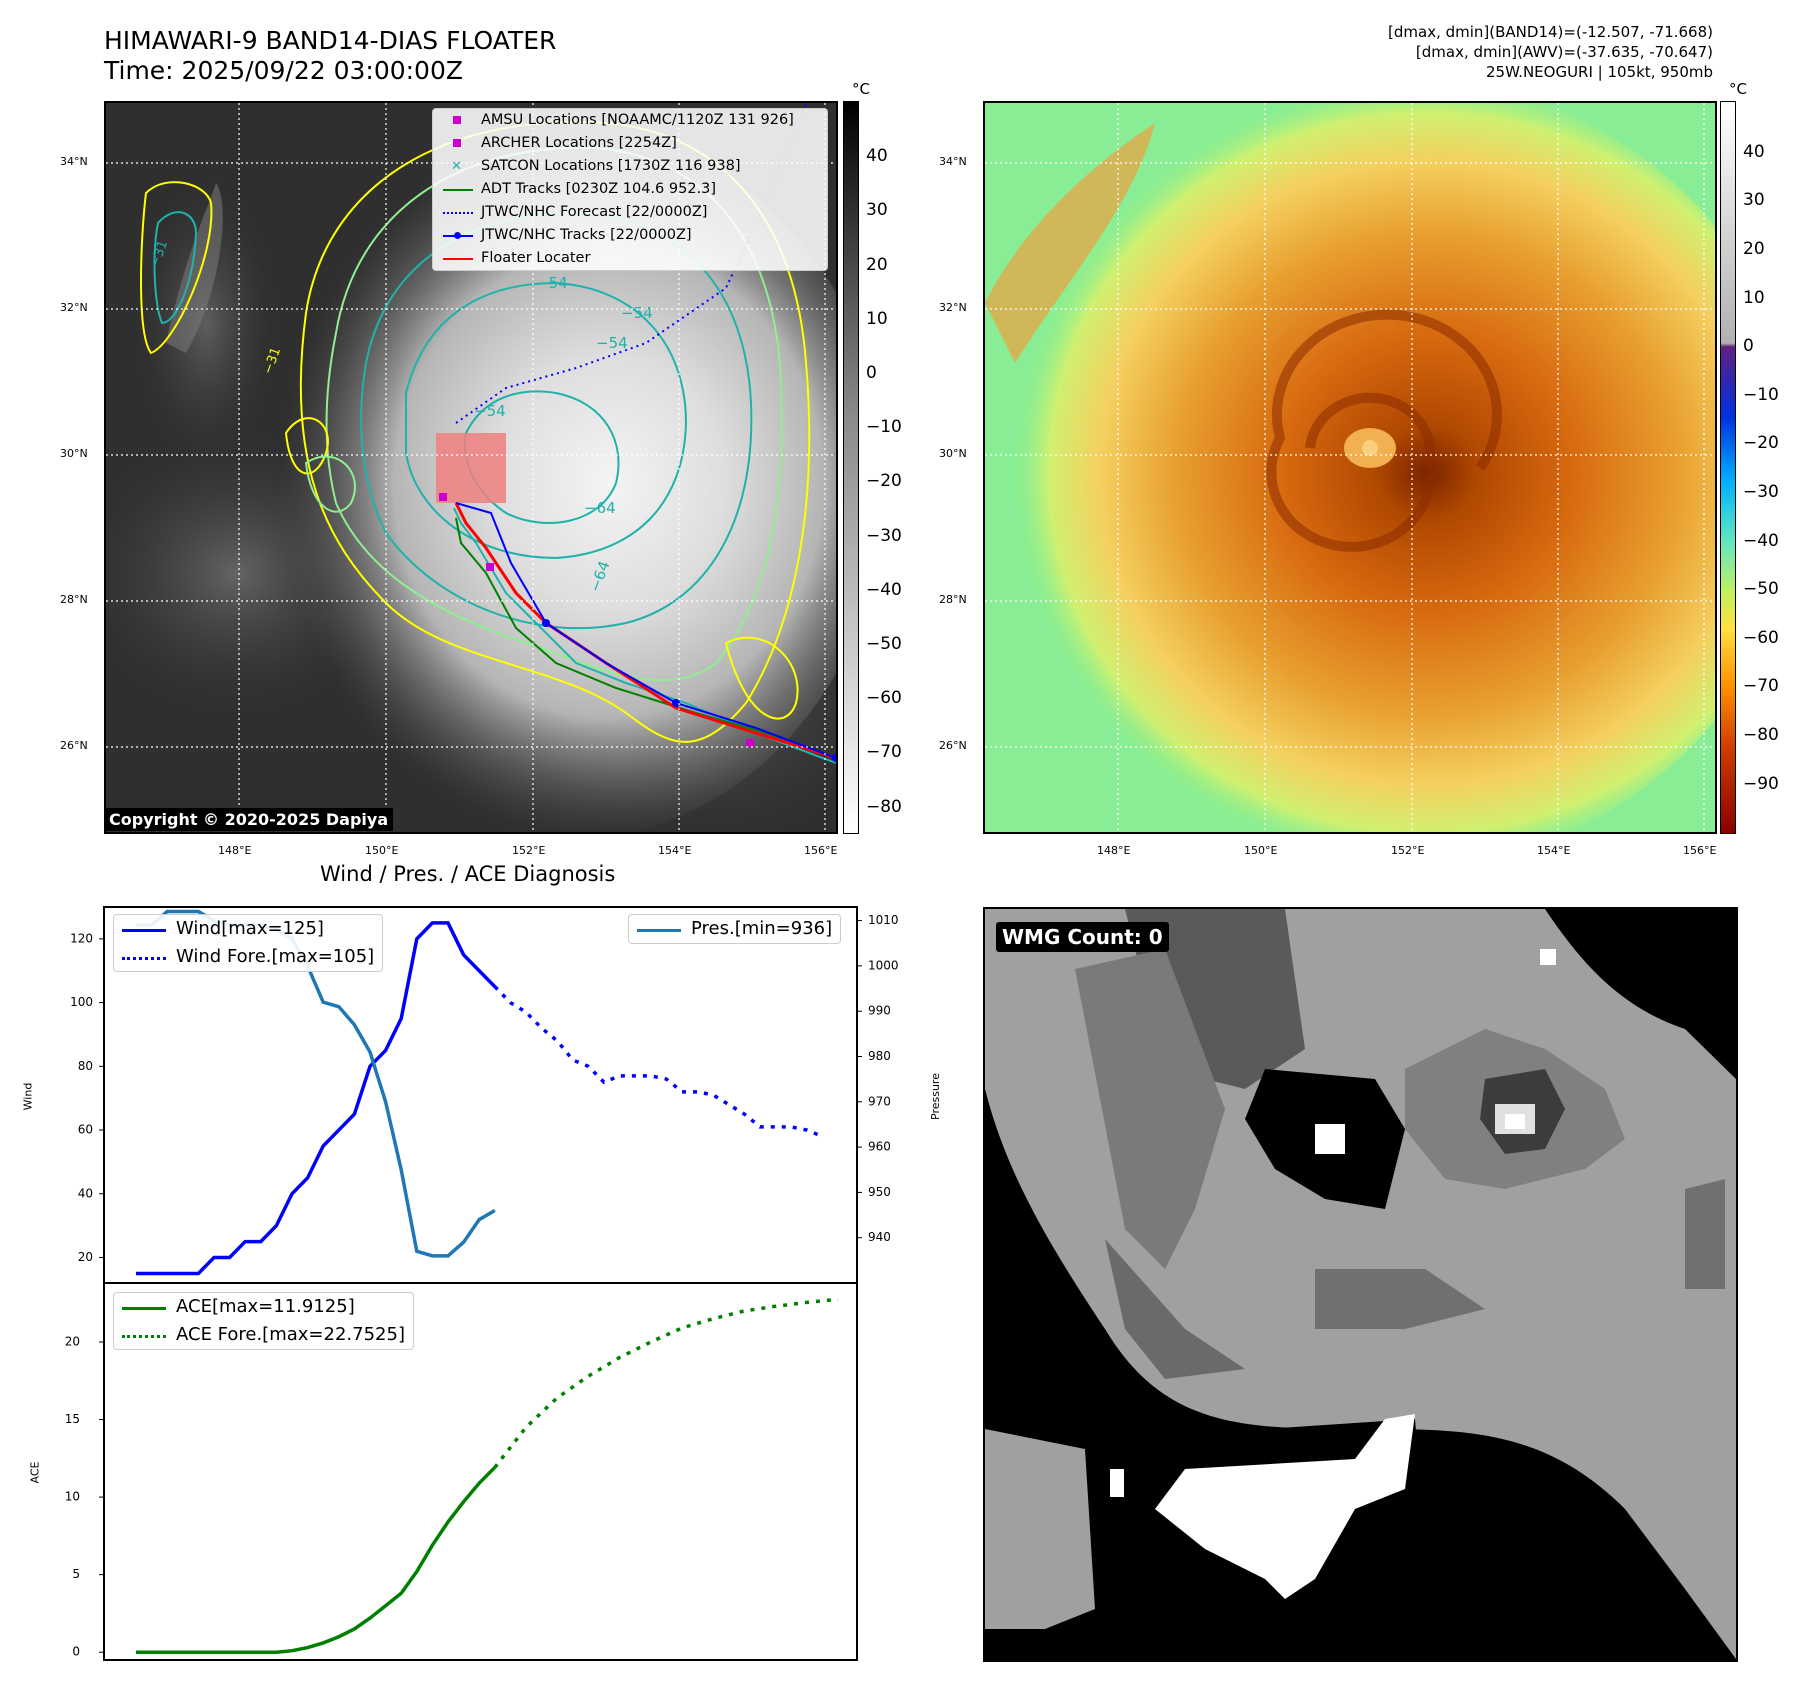 The width and height of the screenshot is (1797, 1690). What do you see at coordinates (490, 567) in the screenshot?
I see `archer-marker` at bounding box center [490, 567].